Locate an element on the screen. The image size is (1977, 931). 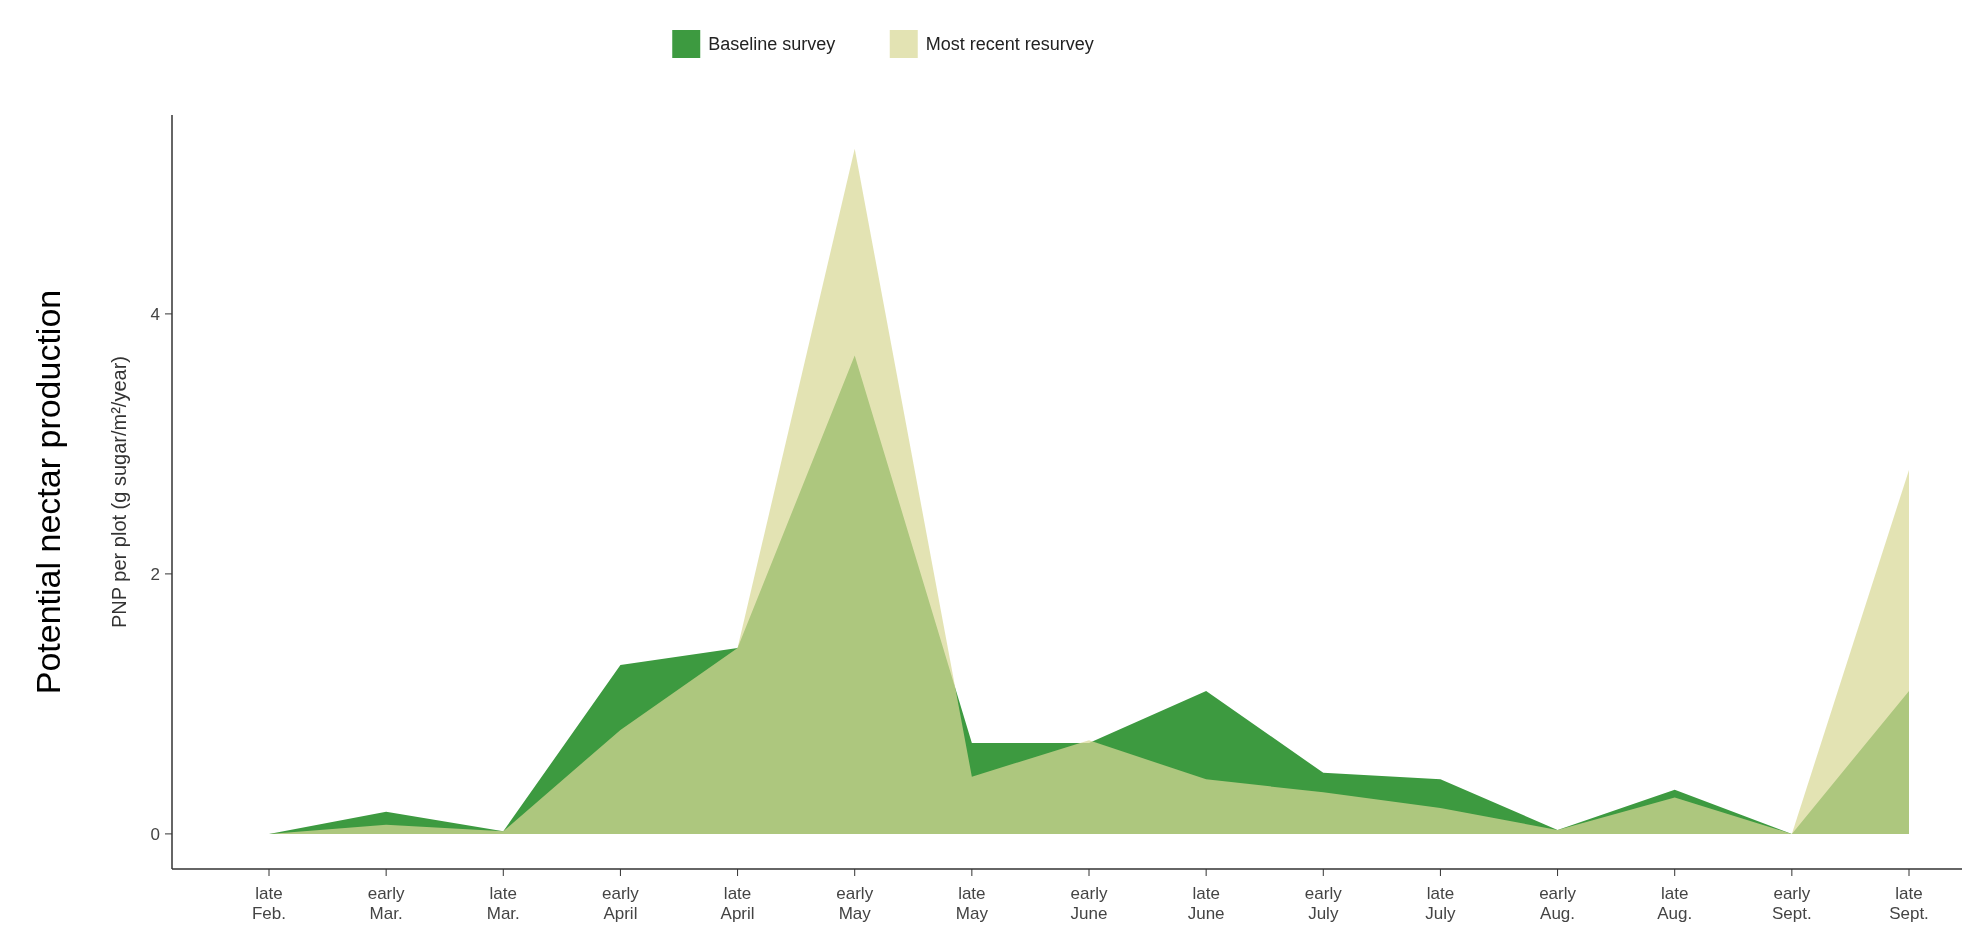
legend-label: Most recent resurvey is located at coordinates (1009, 44).